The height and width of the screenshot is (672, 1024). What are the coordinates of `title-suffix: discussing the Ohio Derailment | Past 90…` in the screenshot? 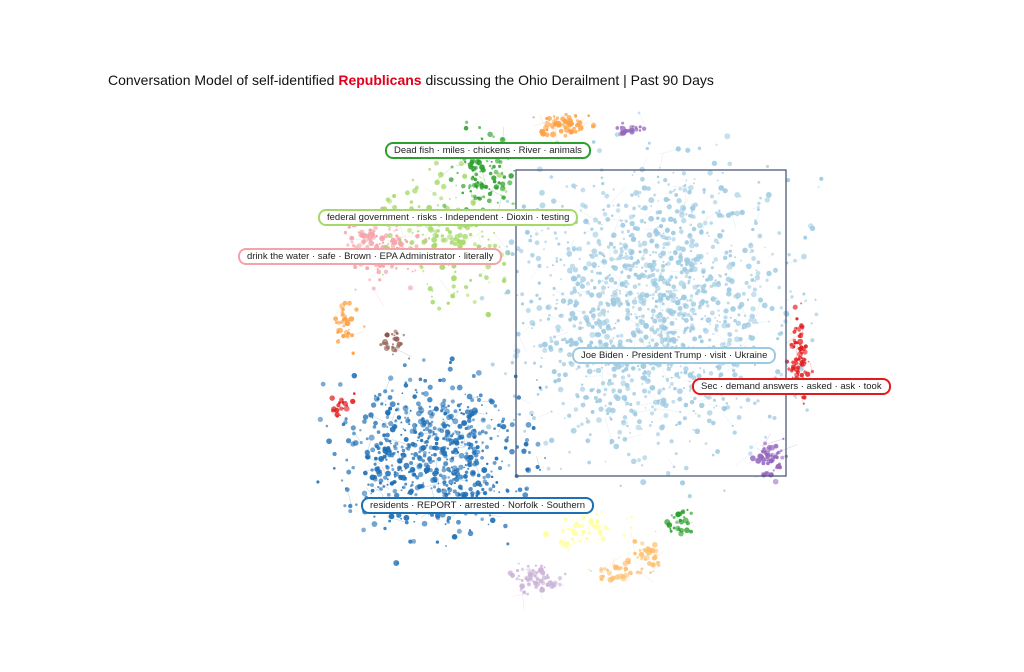 It's located at (567, 80).